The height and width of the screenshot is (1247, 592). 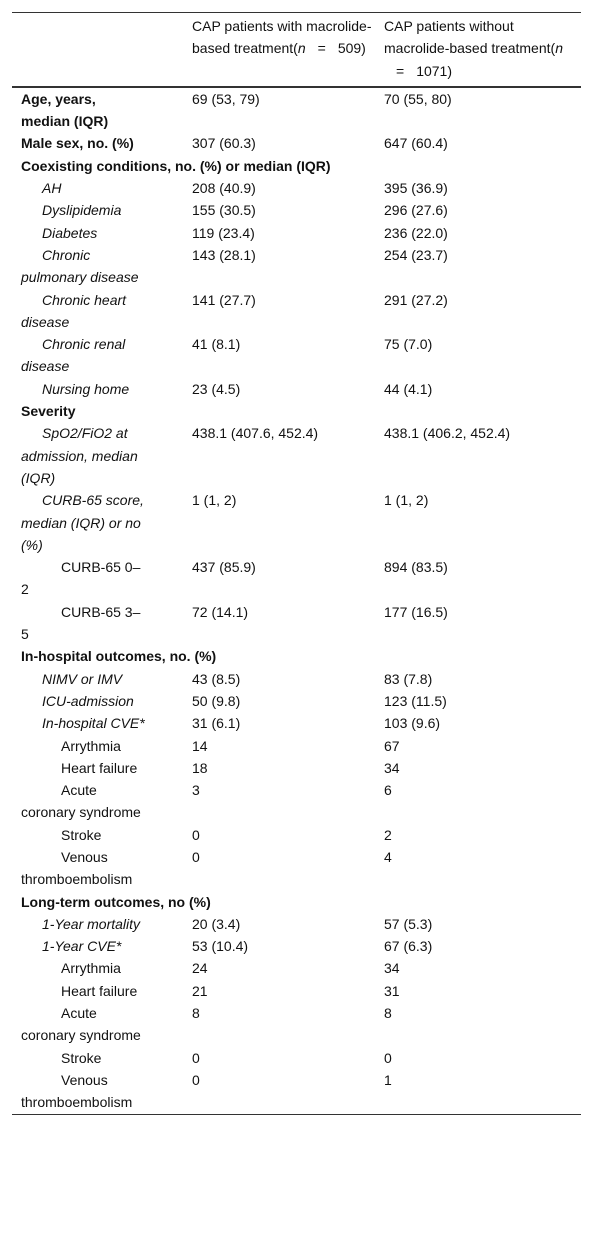 What do you see at coordinates (392, 990) in the screenshot?
I see `value-cell: 31` at bounding box center [392, 990].